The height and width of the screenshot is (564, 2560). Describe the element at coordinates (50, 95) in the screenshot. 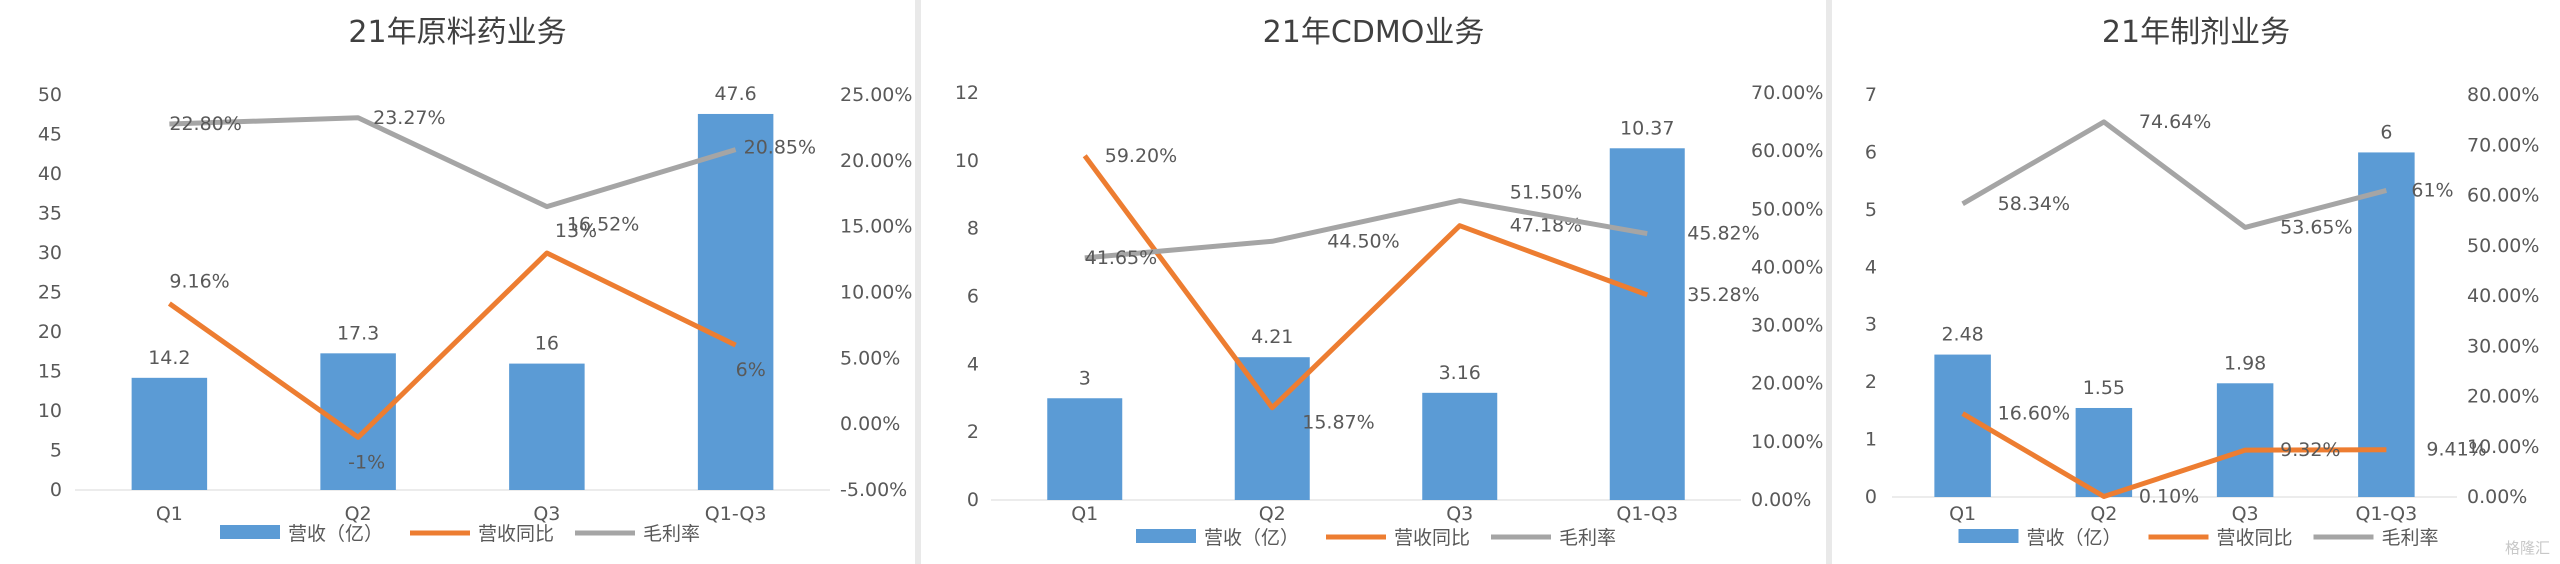

I see `y-left-tick-label: 50` at that location.